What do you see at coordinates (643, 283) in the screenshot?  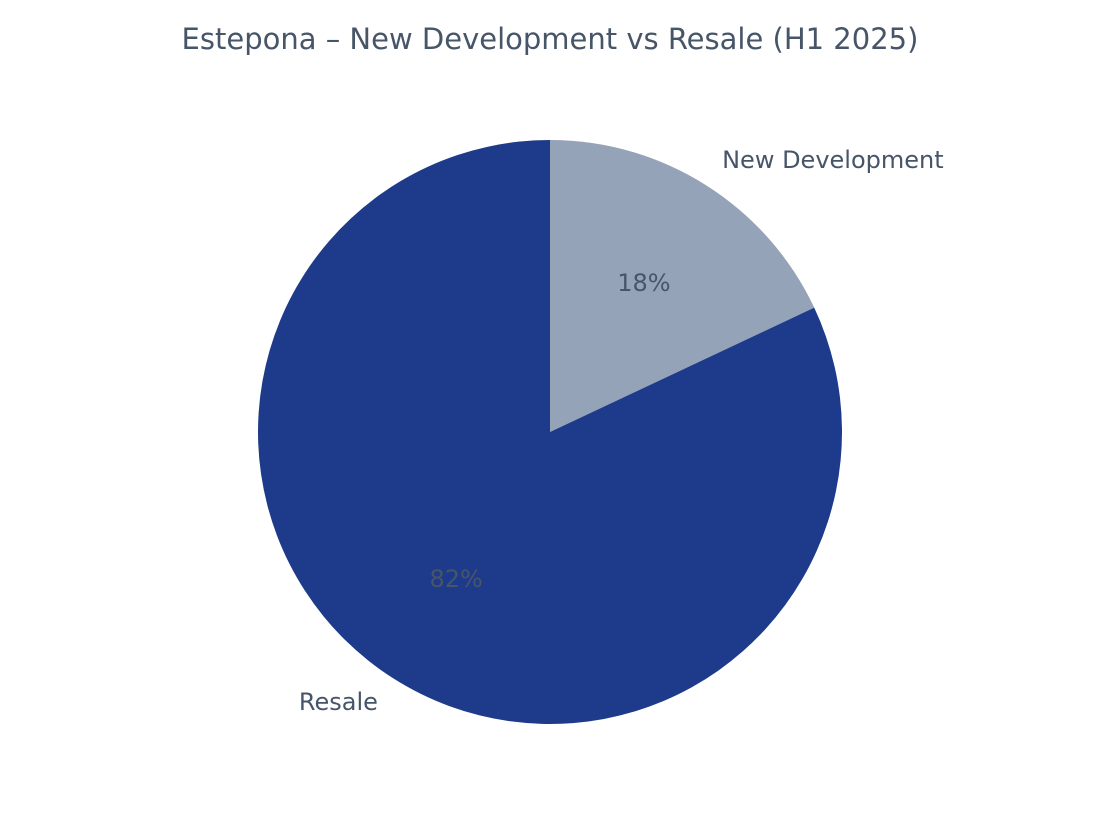 I see `value-label: 18%` at bounding box center [643, 283].